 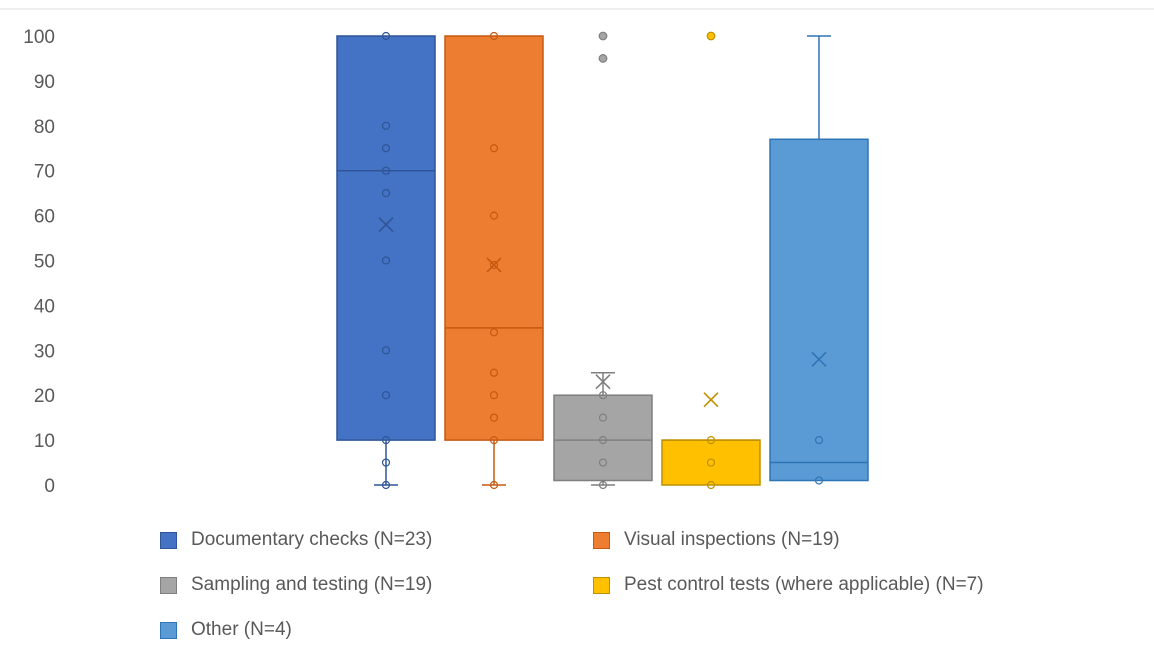 I want to click on y-tick-label: 60, so click(x=44, y=217).